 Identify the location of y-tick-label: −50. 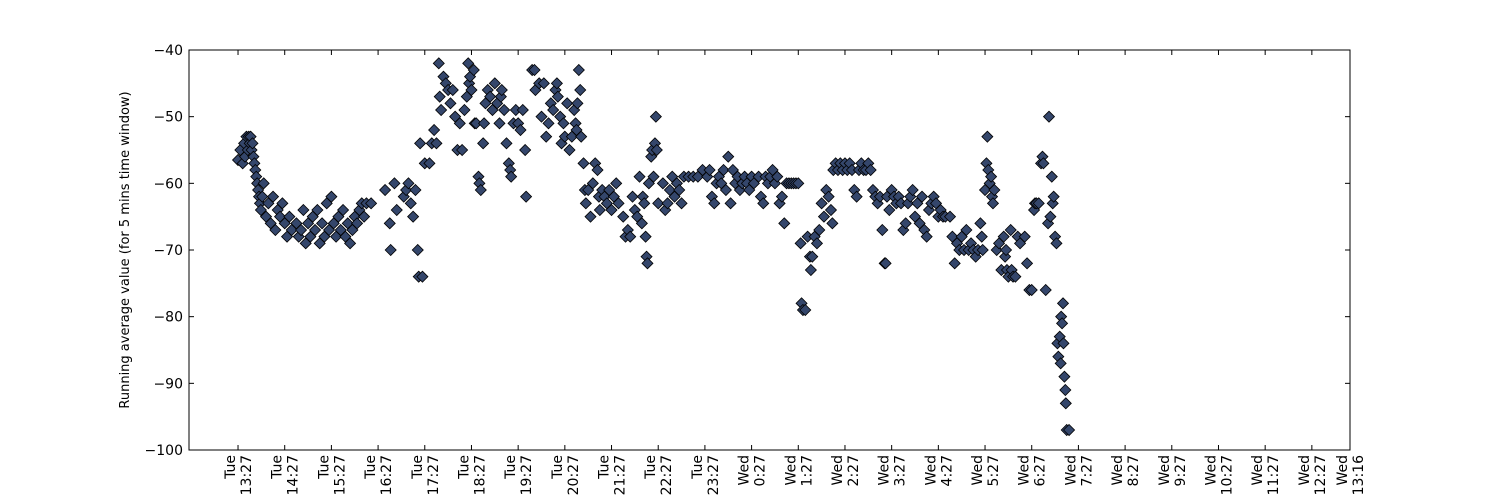
(168, 118).